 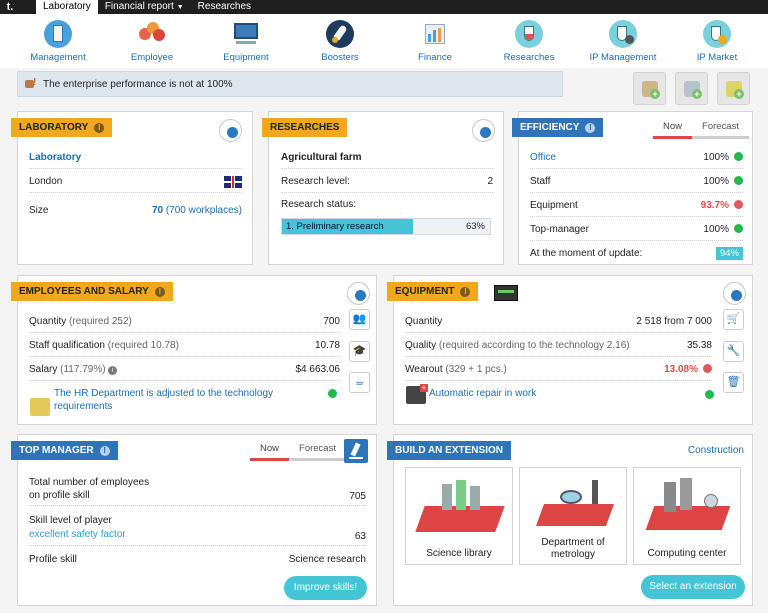 I want to click on select-extension-button: Select an extension, so click(x=693, y=587).